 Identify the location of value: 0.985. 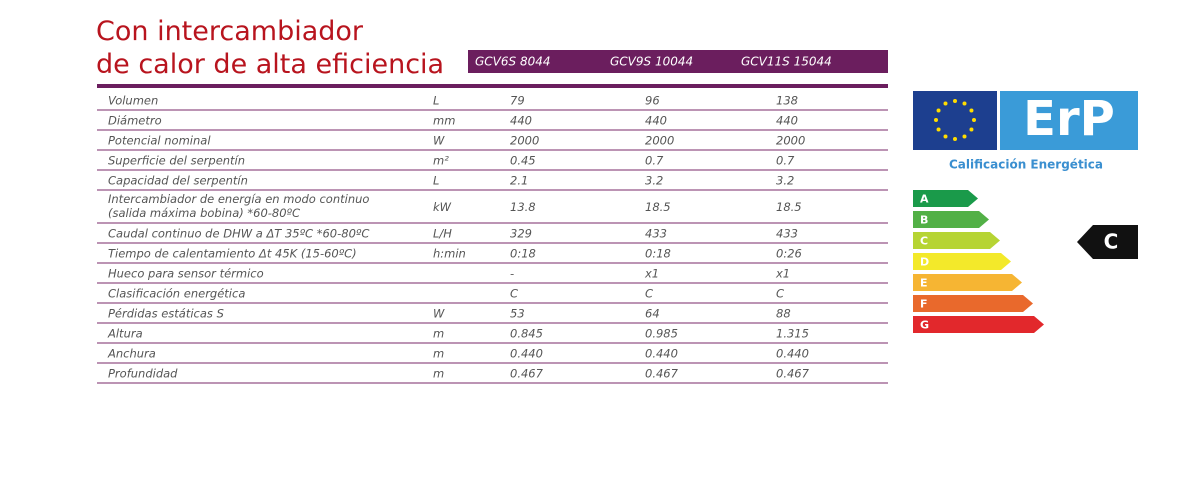
(661, 334).